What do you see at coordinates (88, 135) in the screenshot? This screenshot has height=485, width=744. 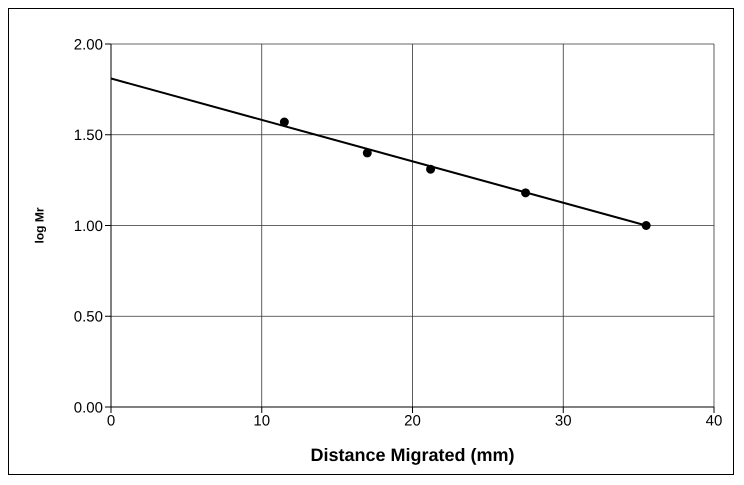 I see `y-tick-label: 1.50` at bounding box center [88, 135].